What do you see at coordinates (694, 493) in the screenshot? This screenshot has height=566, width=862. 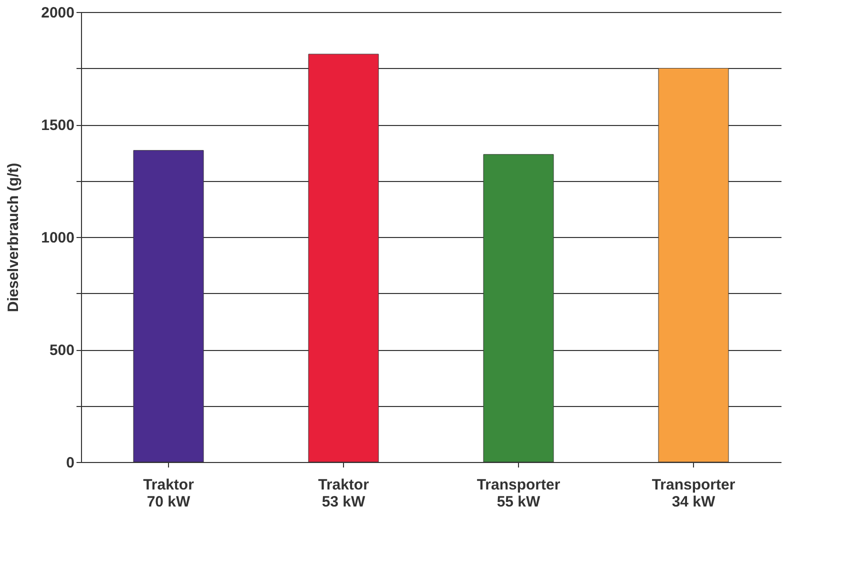 I see `x-tick-label: Transporter 34 kW` at bounding box center [694, 493].